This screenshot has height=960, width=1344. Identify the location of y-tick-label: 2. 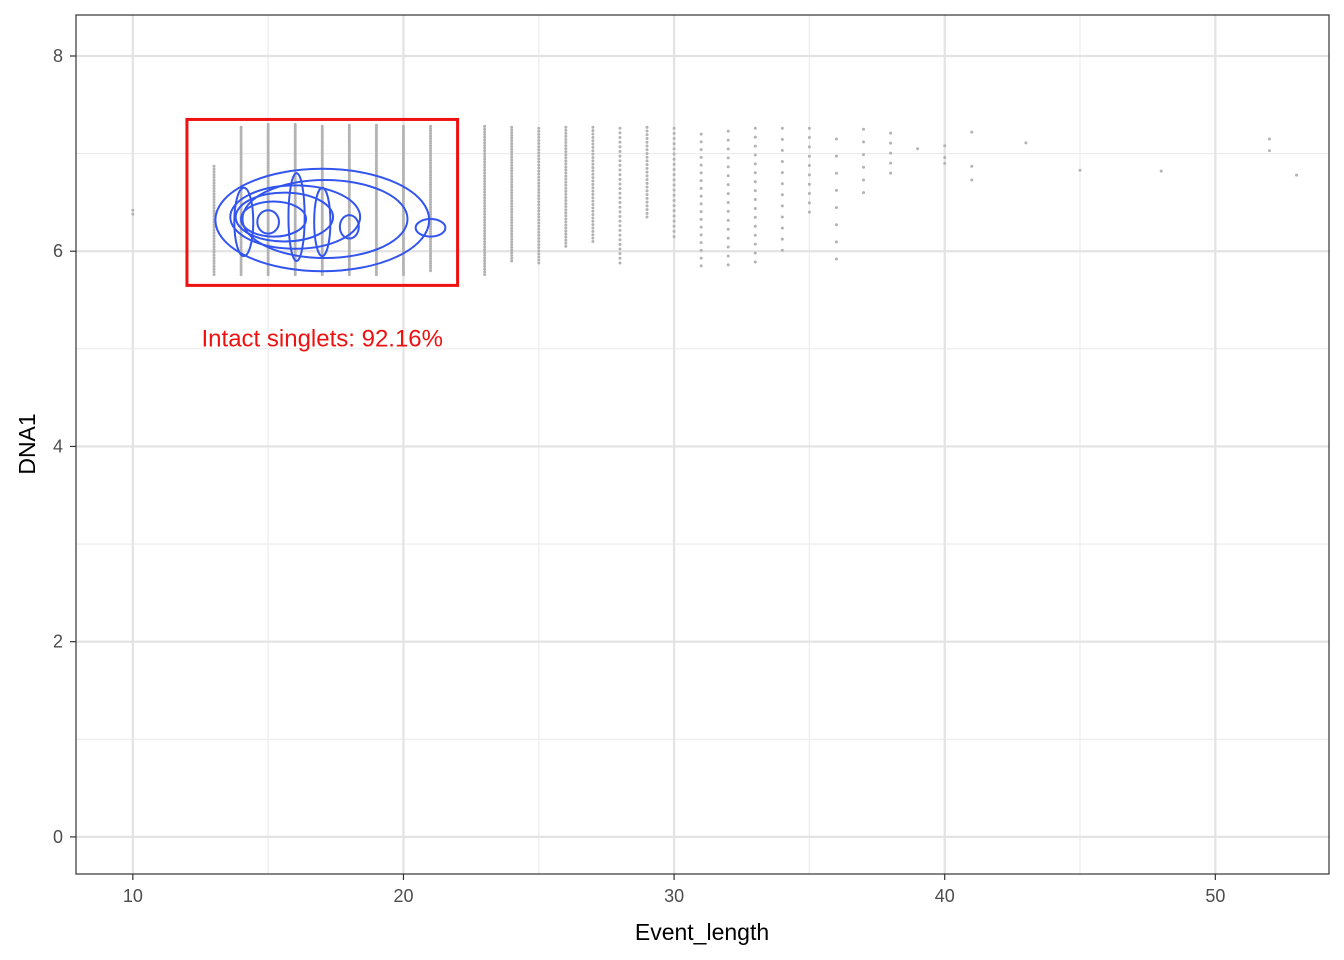
(58, 642).